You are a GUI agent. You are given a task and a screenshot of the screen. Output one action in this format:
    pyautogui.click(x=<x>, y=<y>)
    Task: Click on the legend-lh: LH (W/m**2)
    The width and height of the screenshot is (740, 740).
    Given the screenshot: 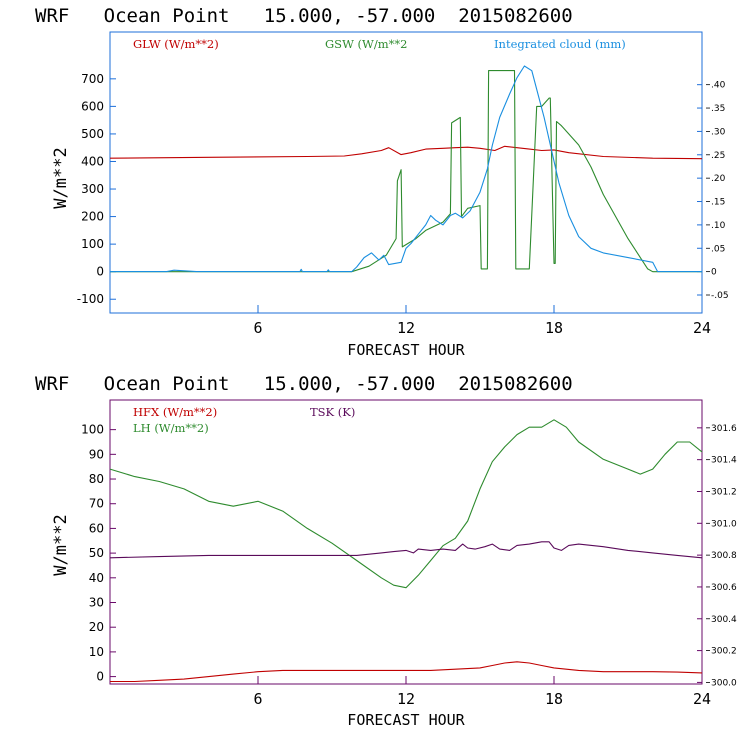 What is the action you would take?
    pyautogui.click(x=171, y=428)
    